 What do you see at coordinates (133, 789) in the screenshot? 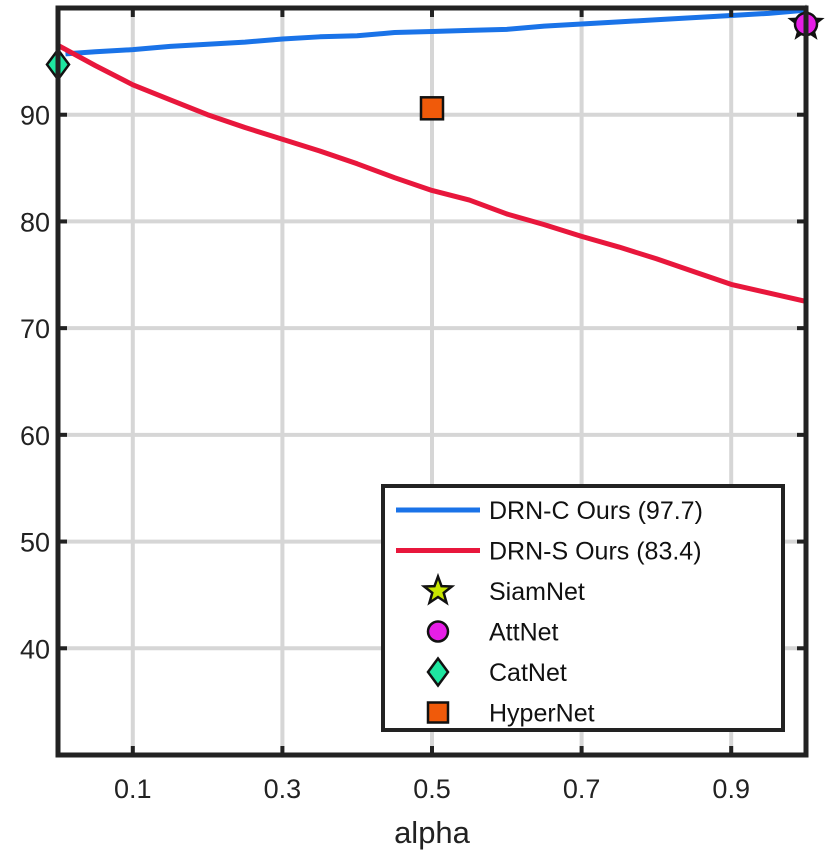
I see `x-tick-label: 0.1` at bounding box center [133, 789].